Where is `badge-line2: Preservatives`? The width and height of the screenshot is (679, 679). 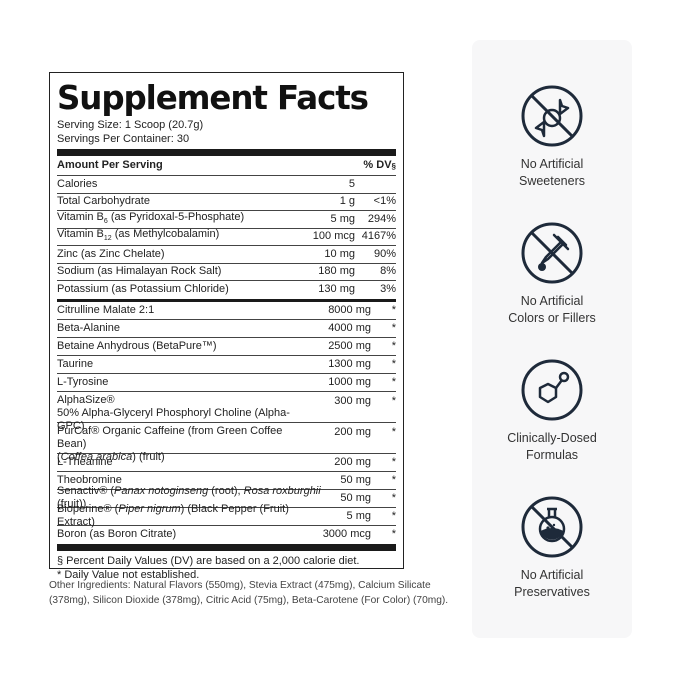 badge-line2: Preservatives is located at coordinates (552, 592).